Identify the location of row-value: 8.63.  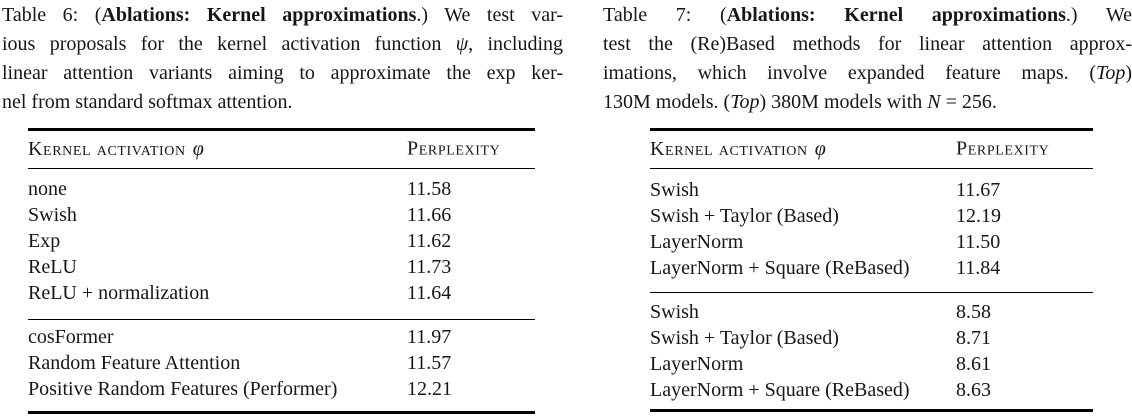
(973, 390).